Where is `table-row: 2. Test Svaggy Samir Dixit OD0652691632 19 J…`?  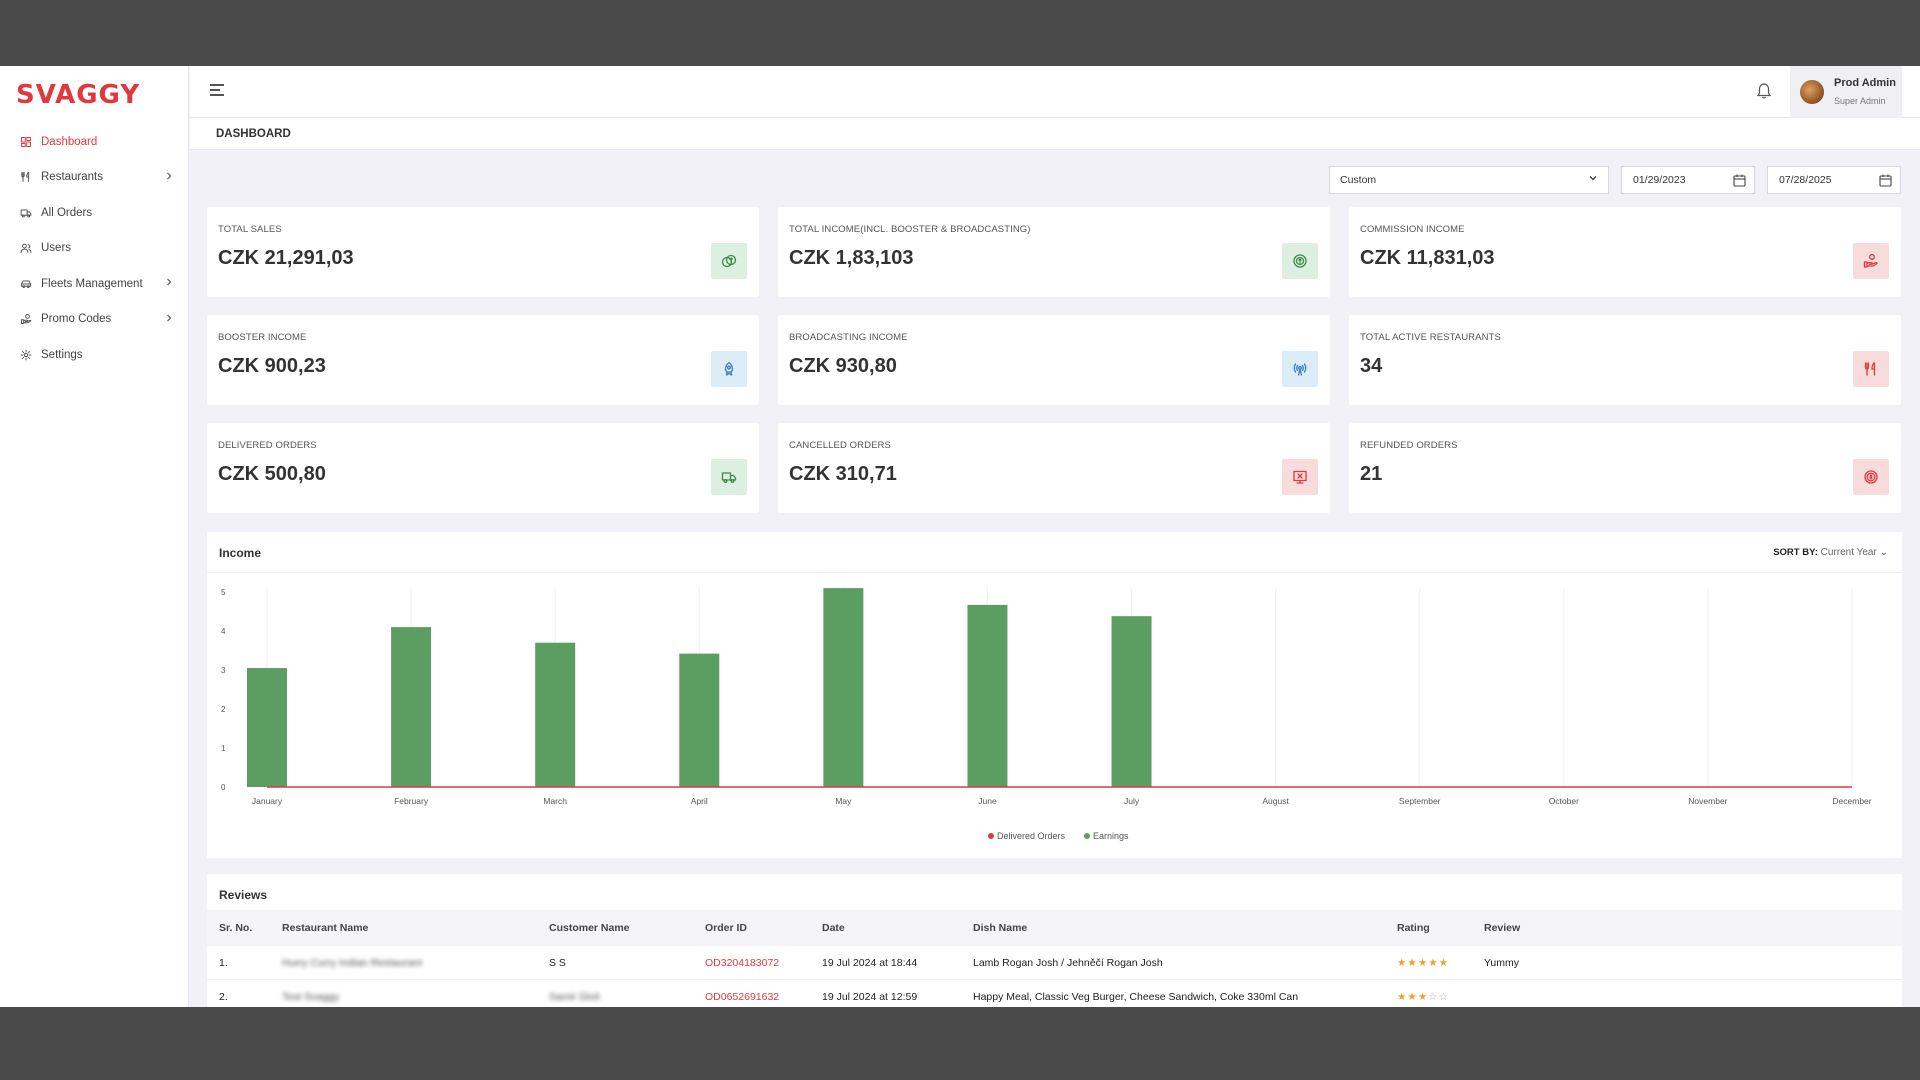
table-row: 2. Test Svaggy Samir Dixit OD0652691632 19 J… is located at coordinates (1054, 993).